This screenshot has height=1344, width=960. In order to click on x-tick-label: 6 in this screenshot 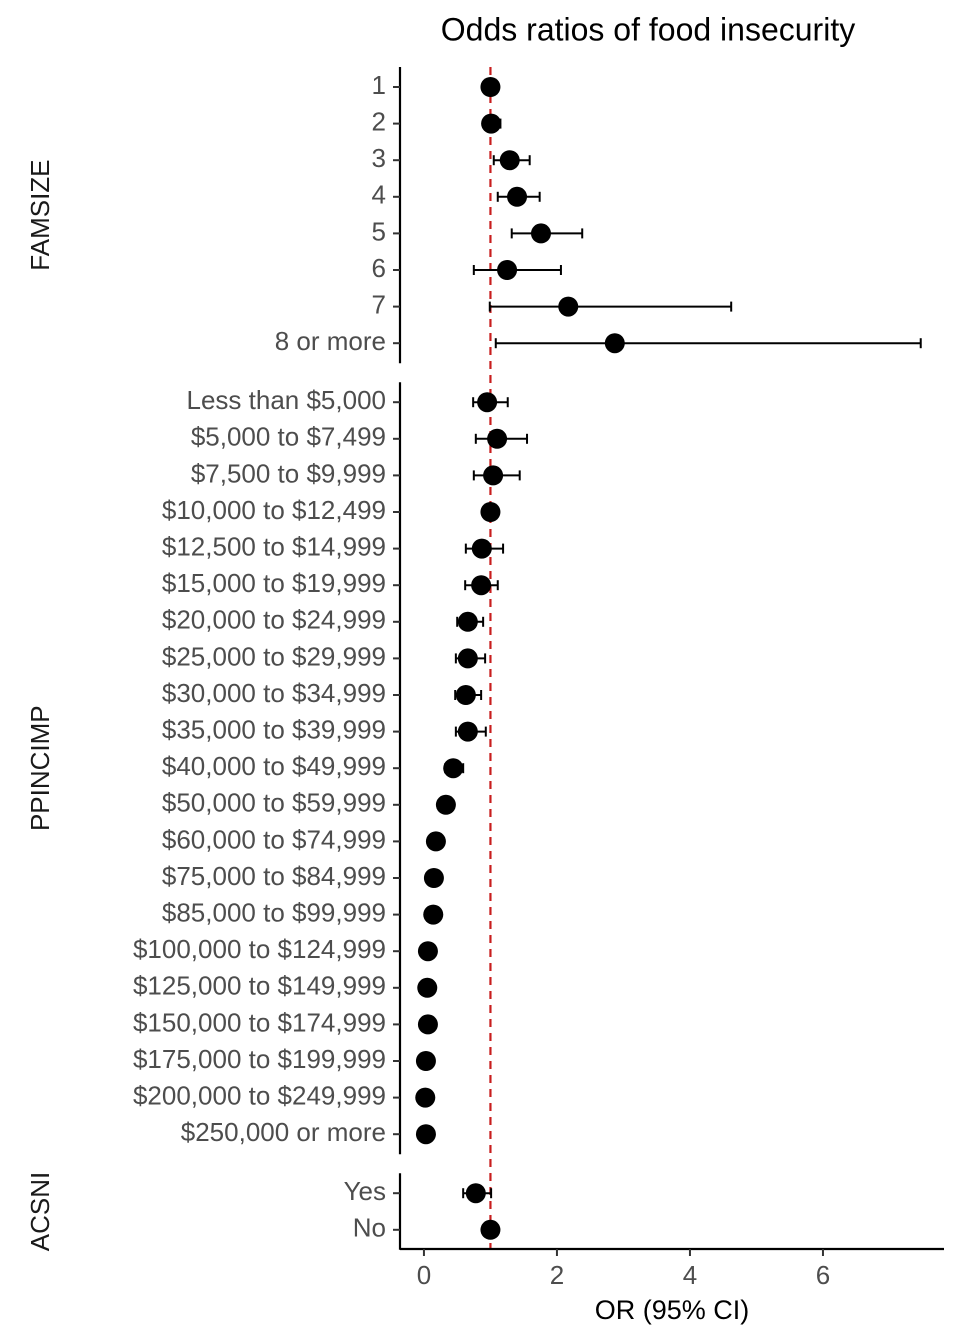, I will do `click(823, 1275)`.